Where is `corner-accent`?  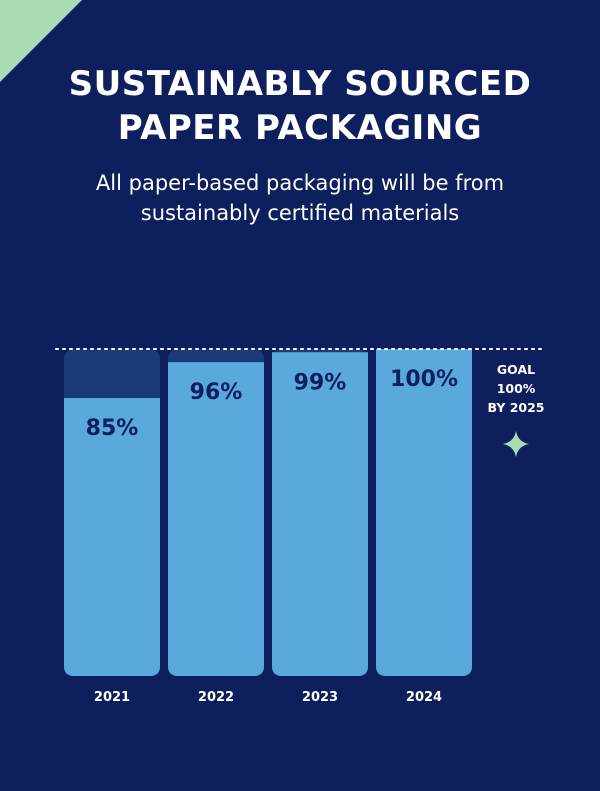
corner-accent is located at coordinates (41, 41).